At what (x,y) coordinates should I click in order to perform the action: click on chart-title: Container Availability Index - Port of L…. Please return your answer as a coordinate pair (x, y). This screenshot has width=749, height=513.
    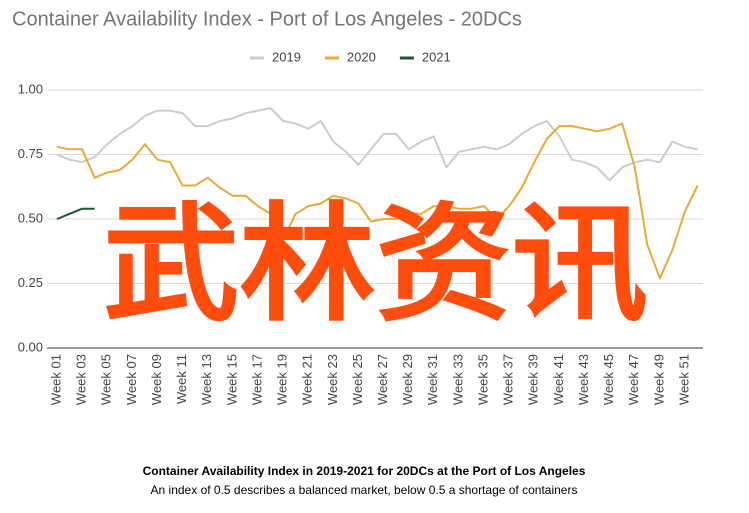
    Looking at the image, I should click on (267, 19).